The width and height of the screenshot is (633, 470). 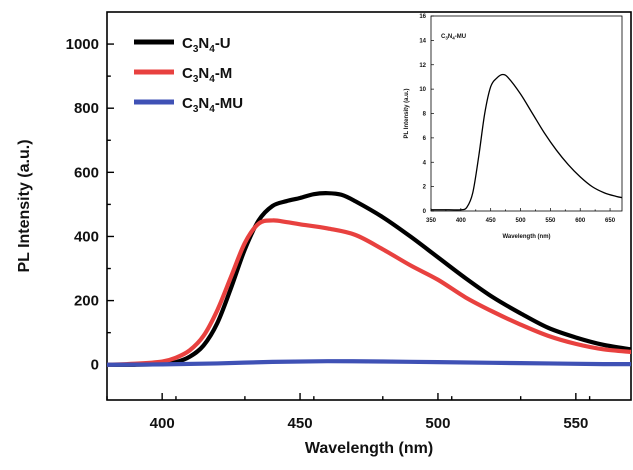 I want to click on inset-series-line-c3n4-mu, so click(x=526, y=142).